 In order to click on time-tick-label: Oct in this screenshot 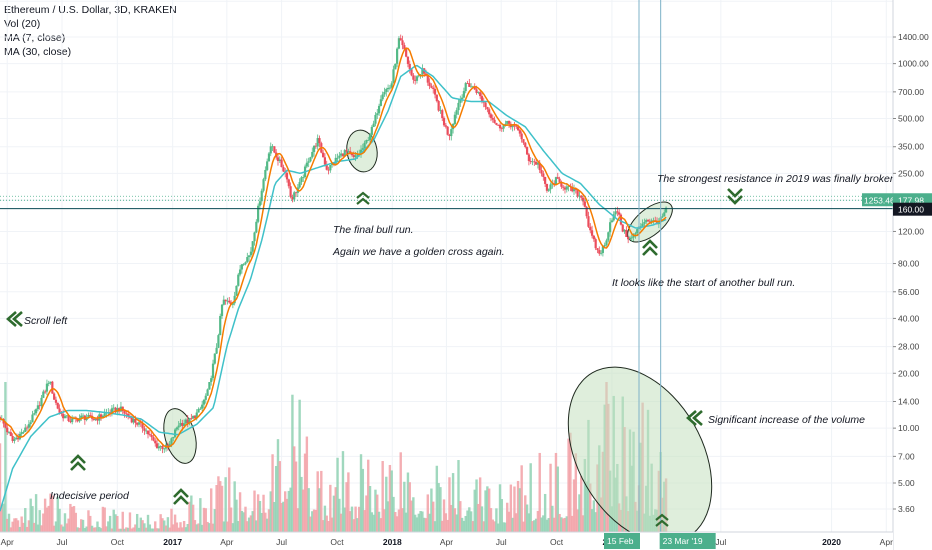, I will do `click(118, 542)`.